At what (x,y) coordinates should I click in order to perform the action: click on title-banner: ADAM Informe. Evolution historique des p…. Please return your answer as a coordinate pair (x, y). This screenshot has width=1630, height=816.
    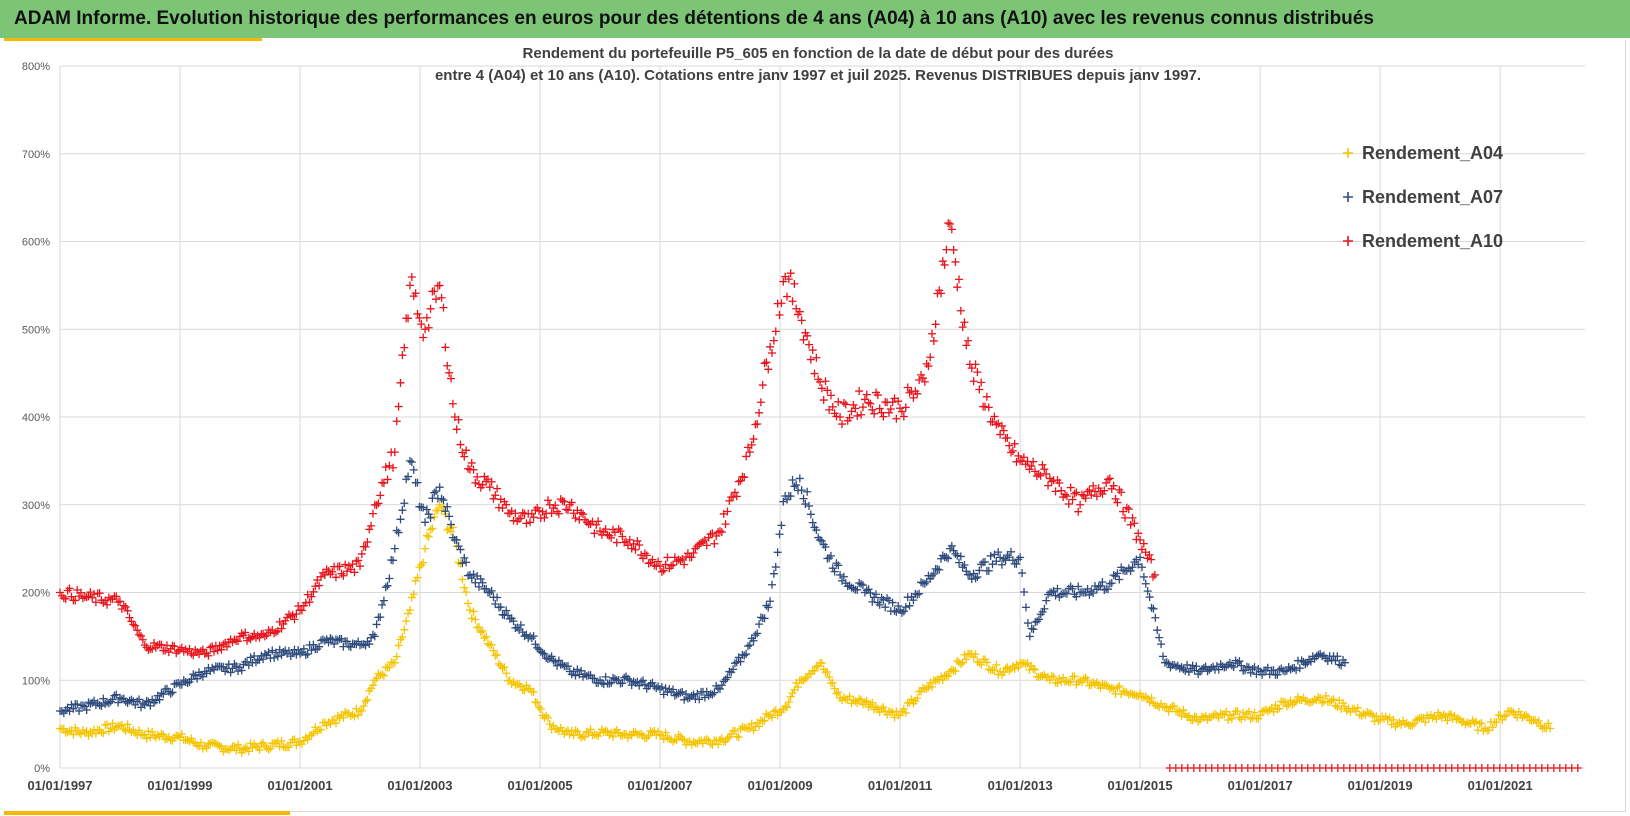
    Looking at the image, I should click on (815, 19).